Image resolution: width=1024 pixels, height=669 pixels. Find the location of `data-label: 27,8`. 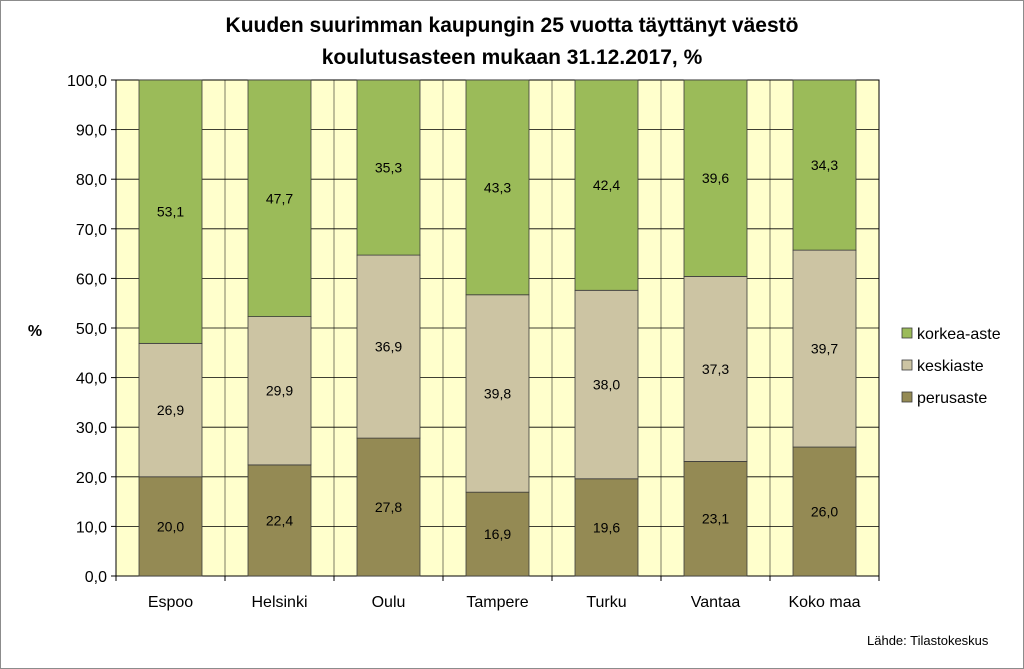

data-label: 27,8 is located at coordinates (388, 507).